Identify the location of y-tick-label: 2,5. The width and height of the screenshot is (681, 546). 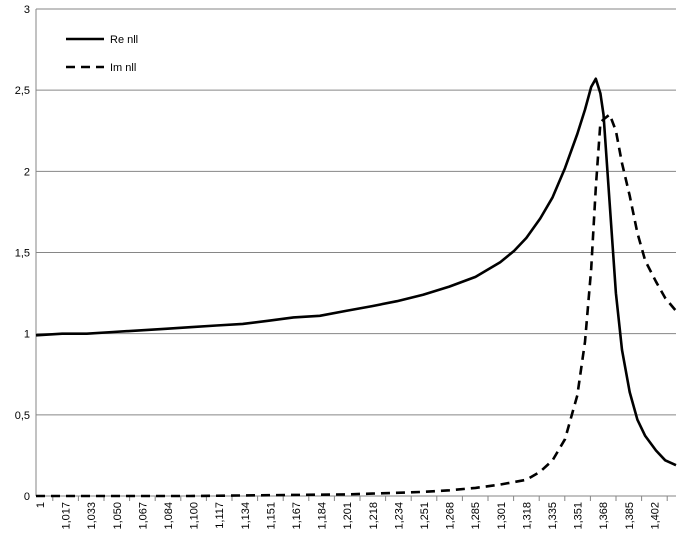
(22, 91).